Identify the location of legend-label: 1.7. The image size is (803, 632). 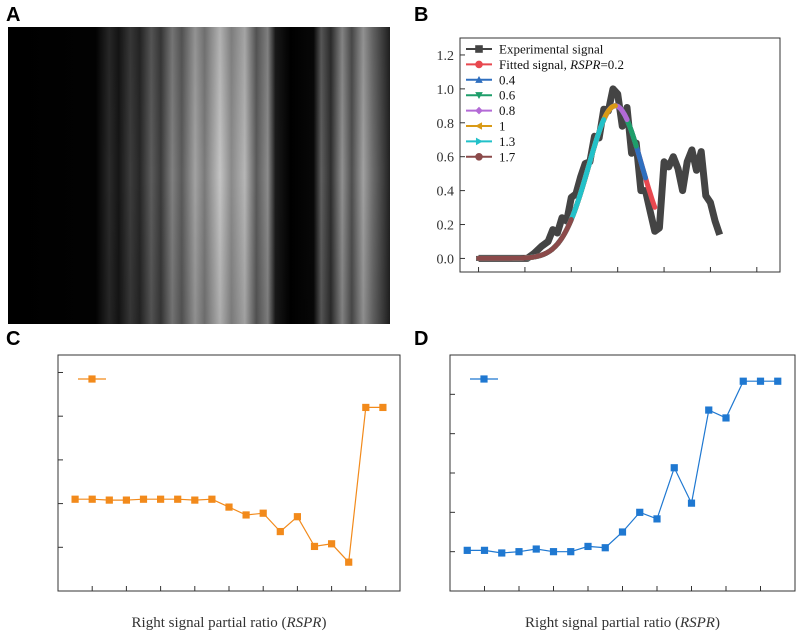
(507, 156).